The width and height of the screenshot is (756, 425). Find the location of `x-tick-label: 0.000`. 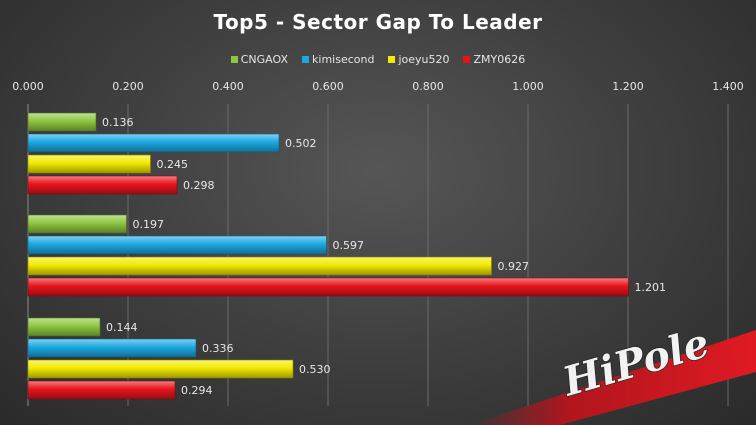

x-tick-label: 0.000 is located at coordinates (28, 86).